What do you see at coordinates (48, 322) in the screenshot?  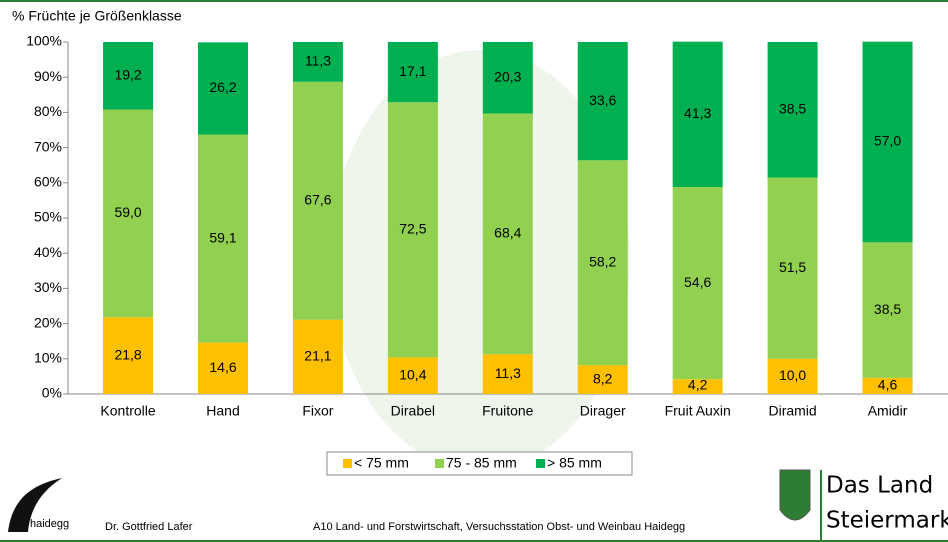 I see `y-tick-label: 20%` at bounding box center [48, 322].